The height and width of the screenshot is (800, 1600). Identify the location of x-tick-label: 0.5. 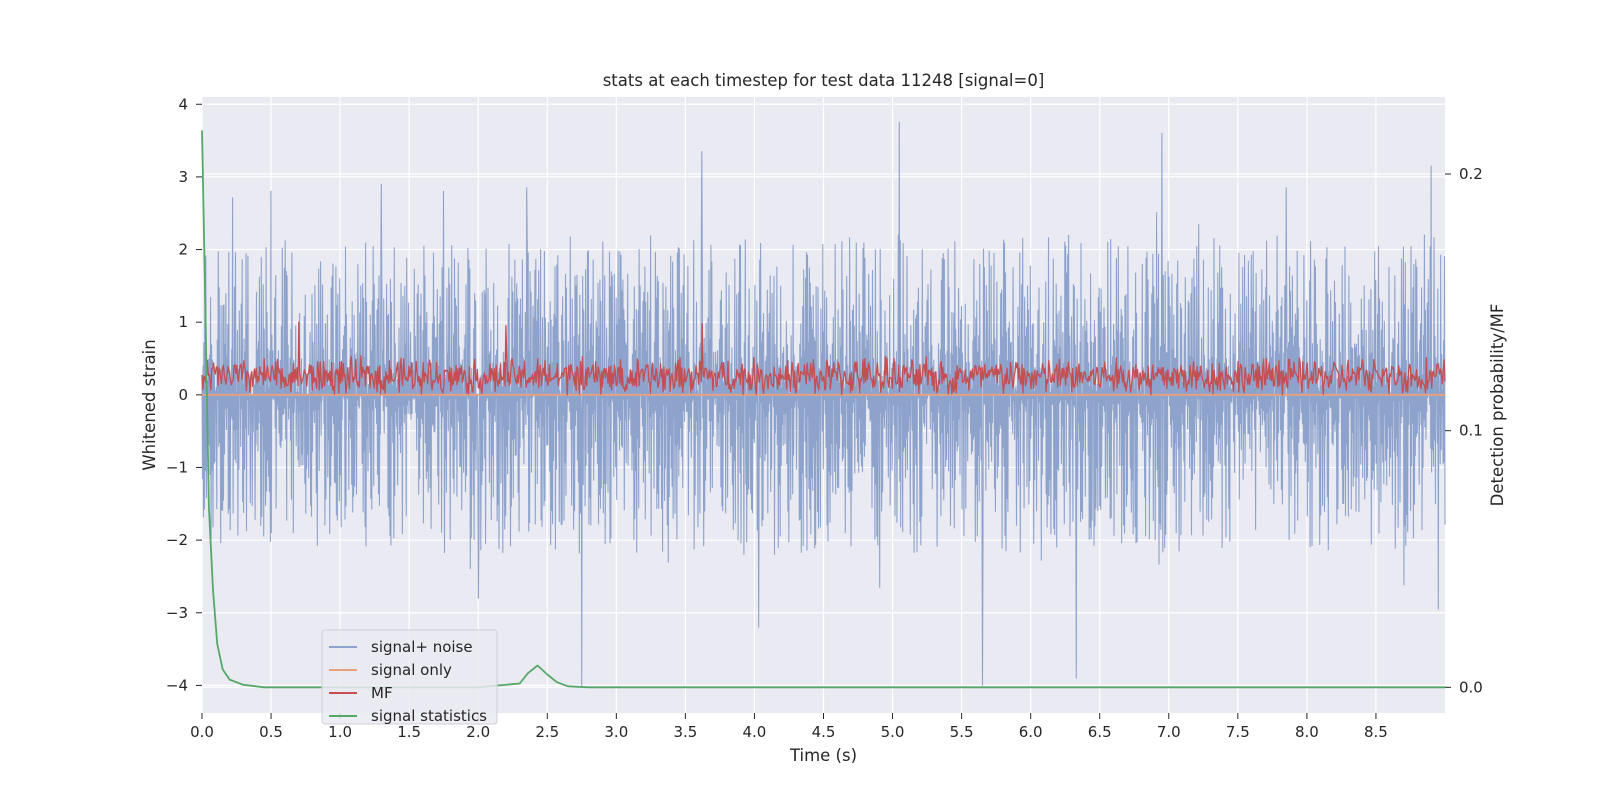
(271, 732).